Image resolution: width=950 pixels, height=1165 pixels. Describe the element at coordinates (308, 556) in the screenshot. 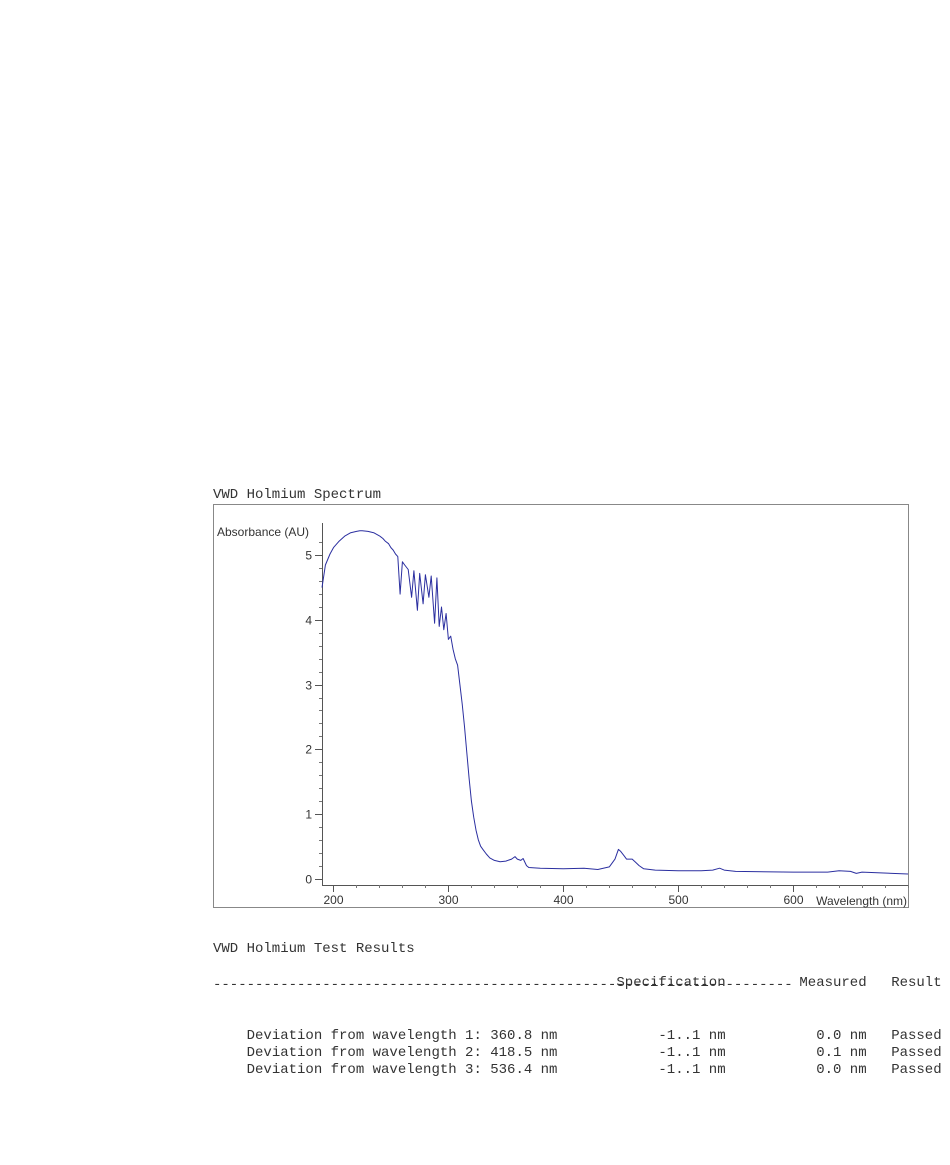

I see `y-tick-label: 5` at that location.